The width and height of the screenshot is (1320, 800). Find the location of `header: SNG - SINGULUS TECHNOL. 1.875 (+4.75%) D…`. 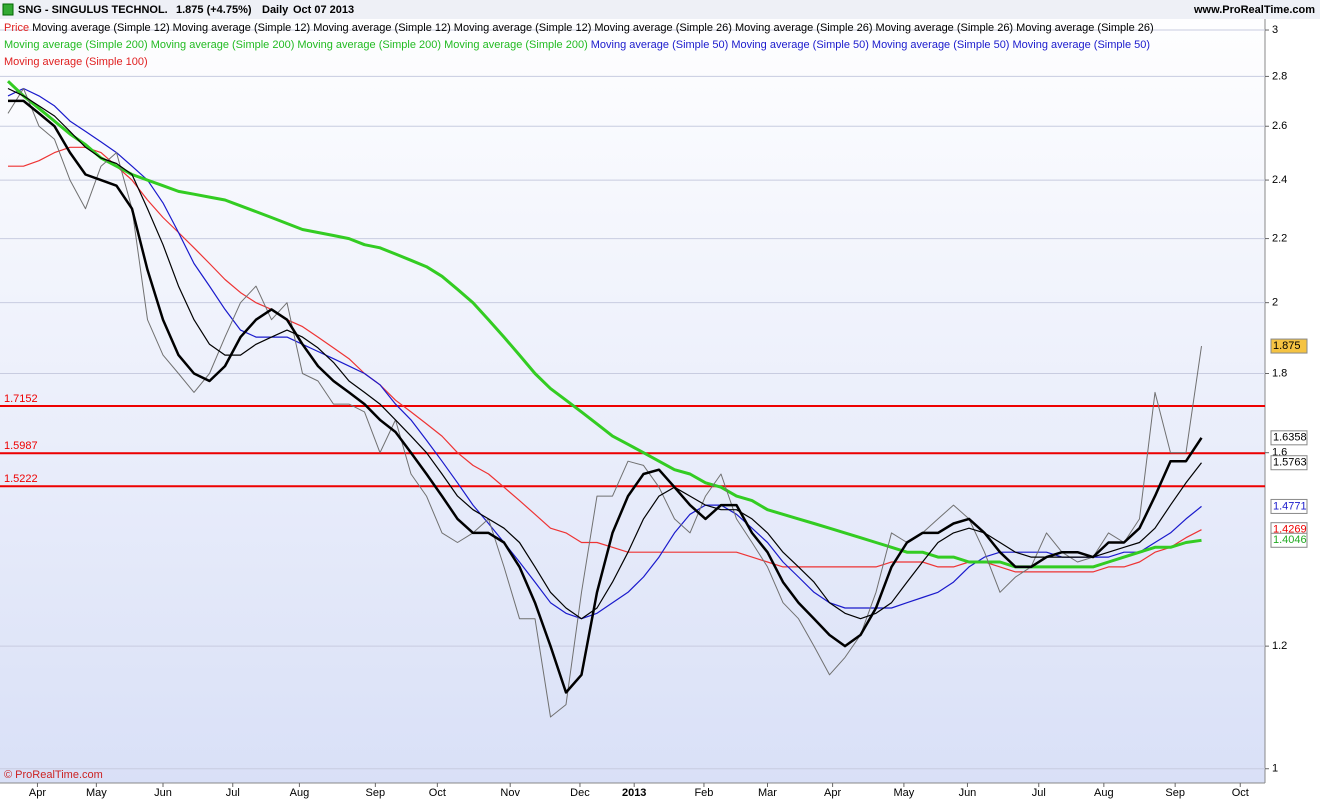

header: SNG - SINGULUS TECHNOL. 1.875 (+4.75%) D… is located at coordinates (658, 9).